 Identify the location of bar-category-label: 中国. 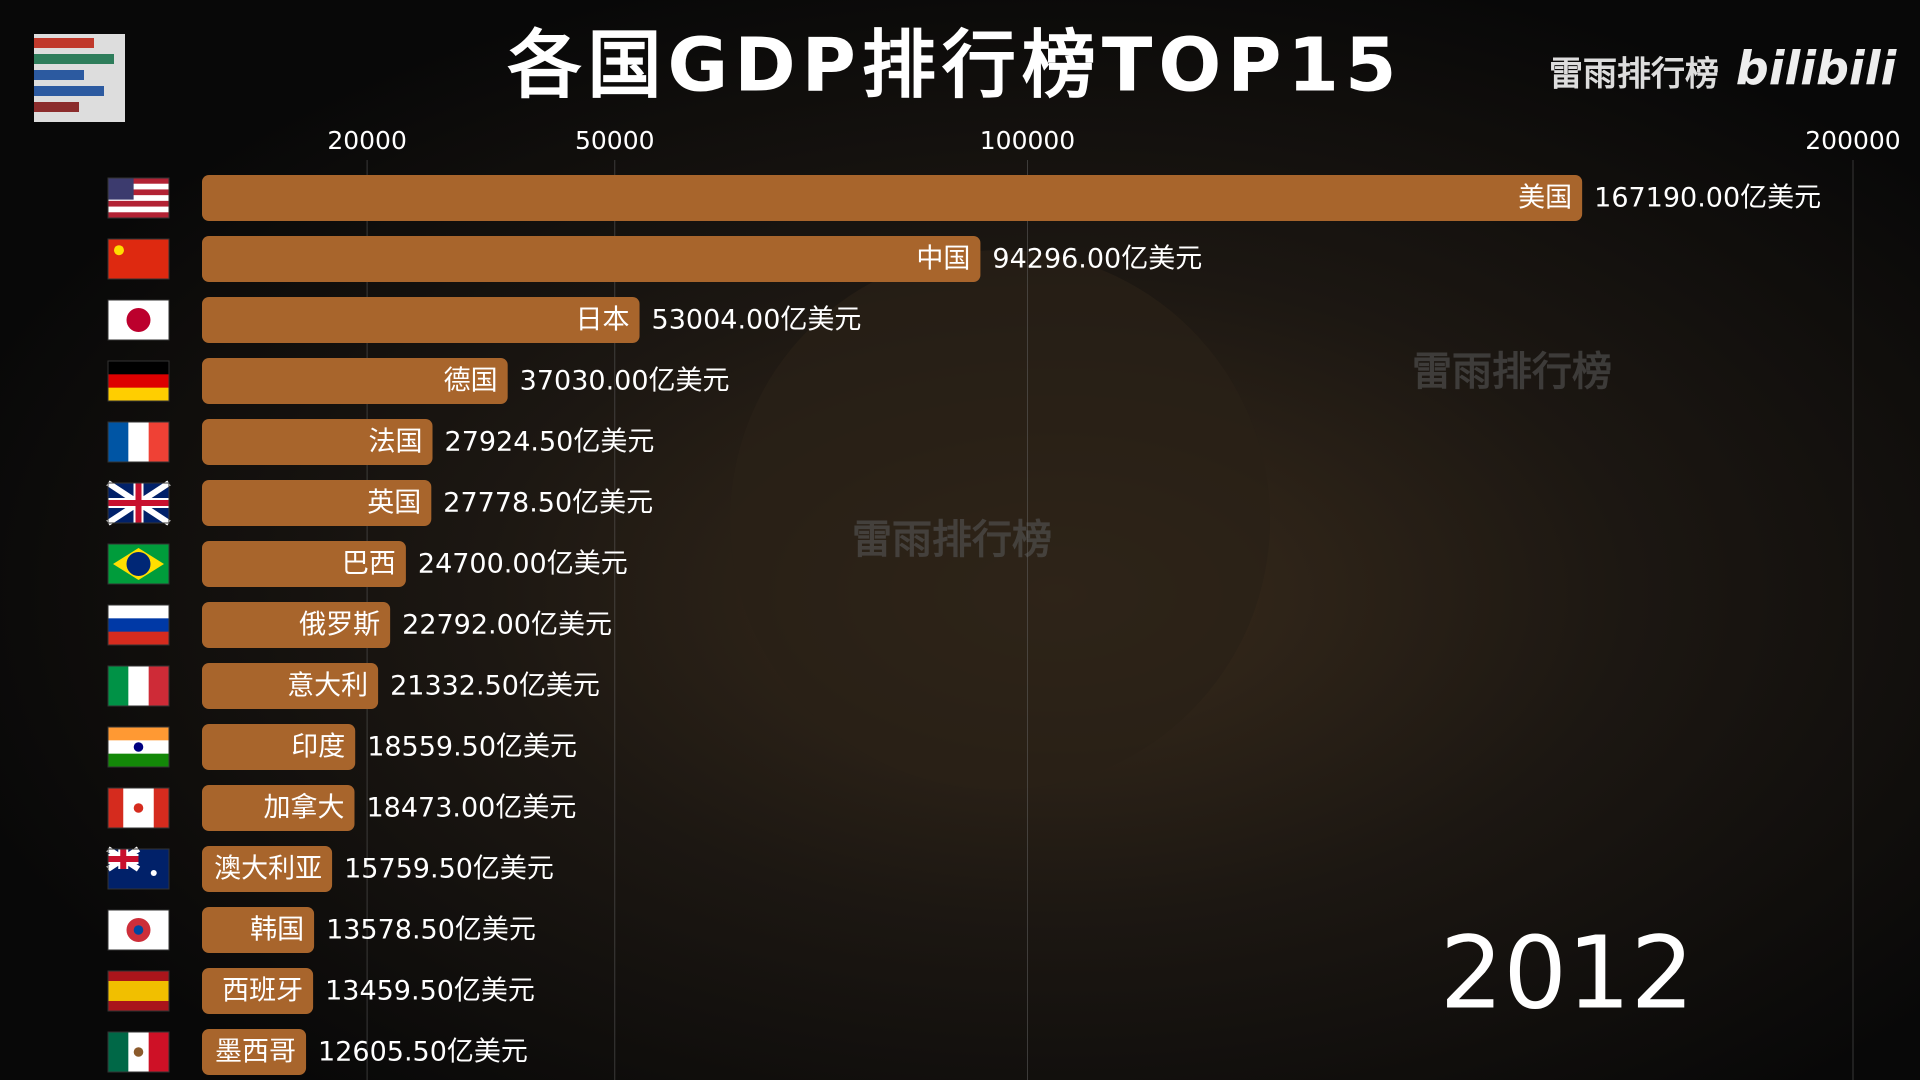
(943, 259).